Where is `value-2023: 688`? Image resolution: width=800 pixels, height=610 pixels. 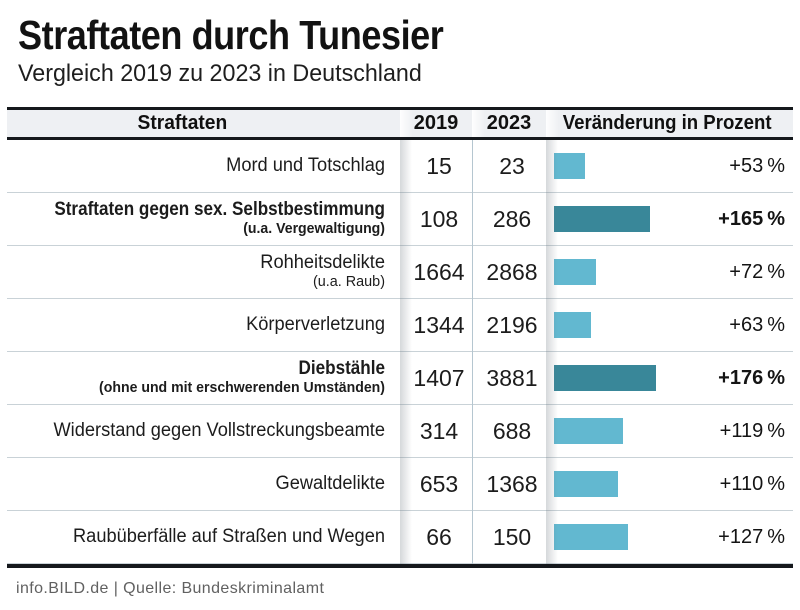 value-2023: 688 is located at coordinates (512, 430).